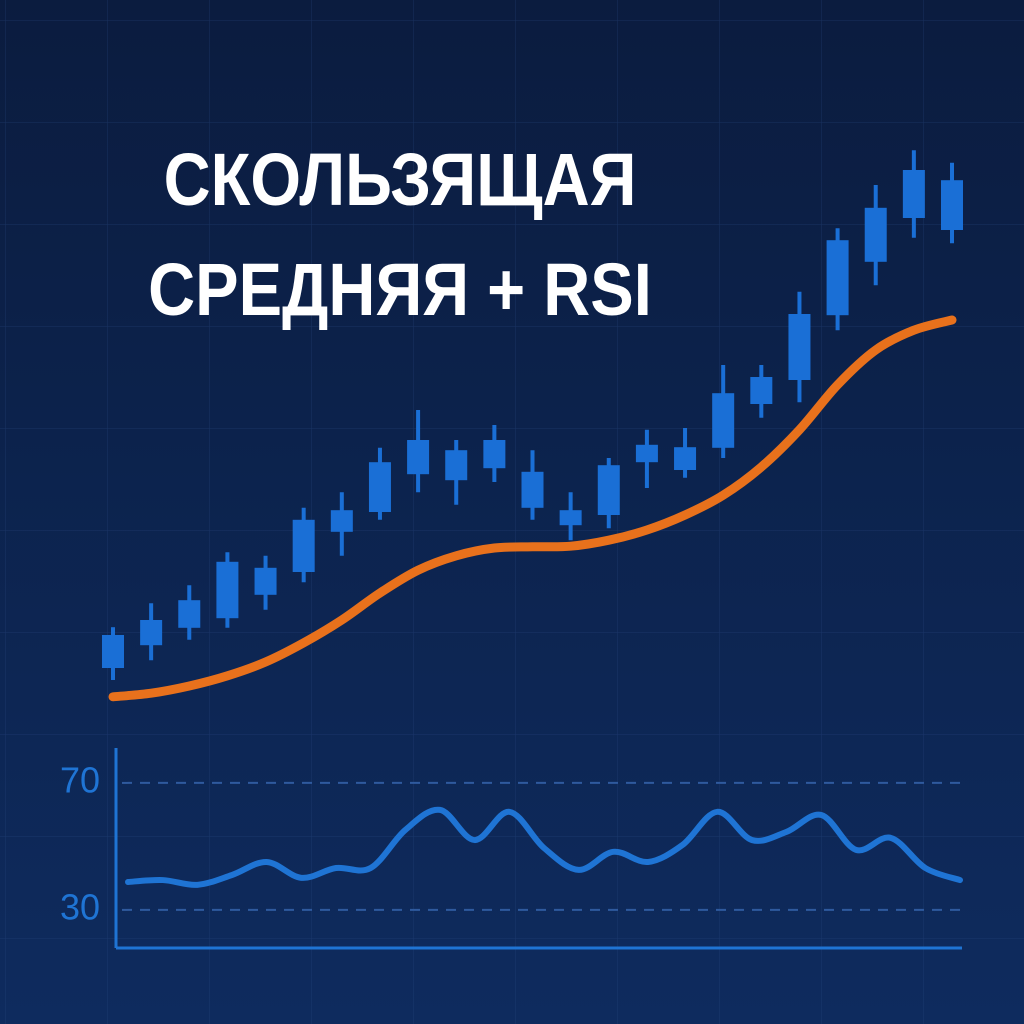 This screenshot has width=1024, height=1024. I want to click on rsi-line, so click(544, 847).